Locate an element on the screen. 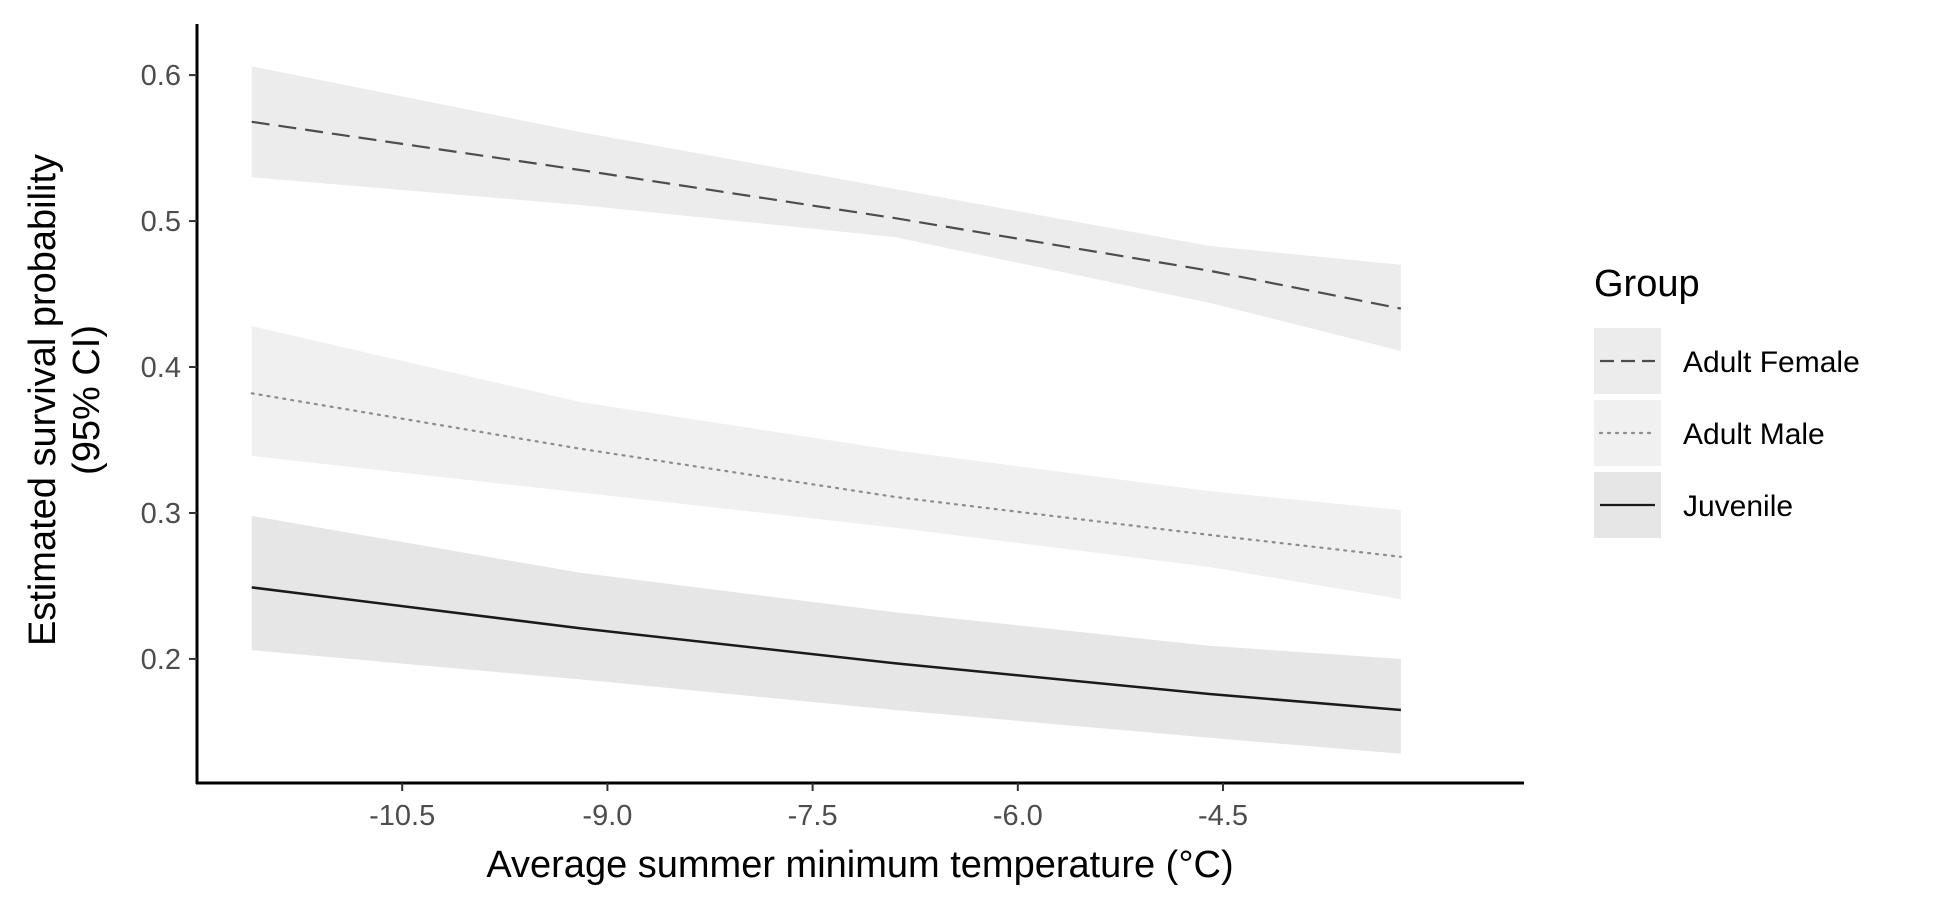 Image resolution: width=1937 pixels, height=903 pixels. y-tick-label: 0.6 is located at coordinates (161, 76).